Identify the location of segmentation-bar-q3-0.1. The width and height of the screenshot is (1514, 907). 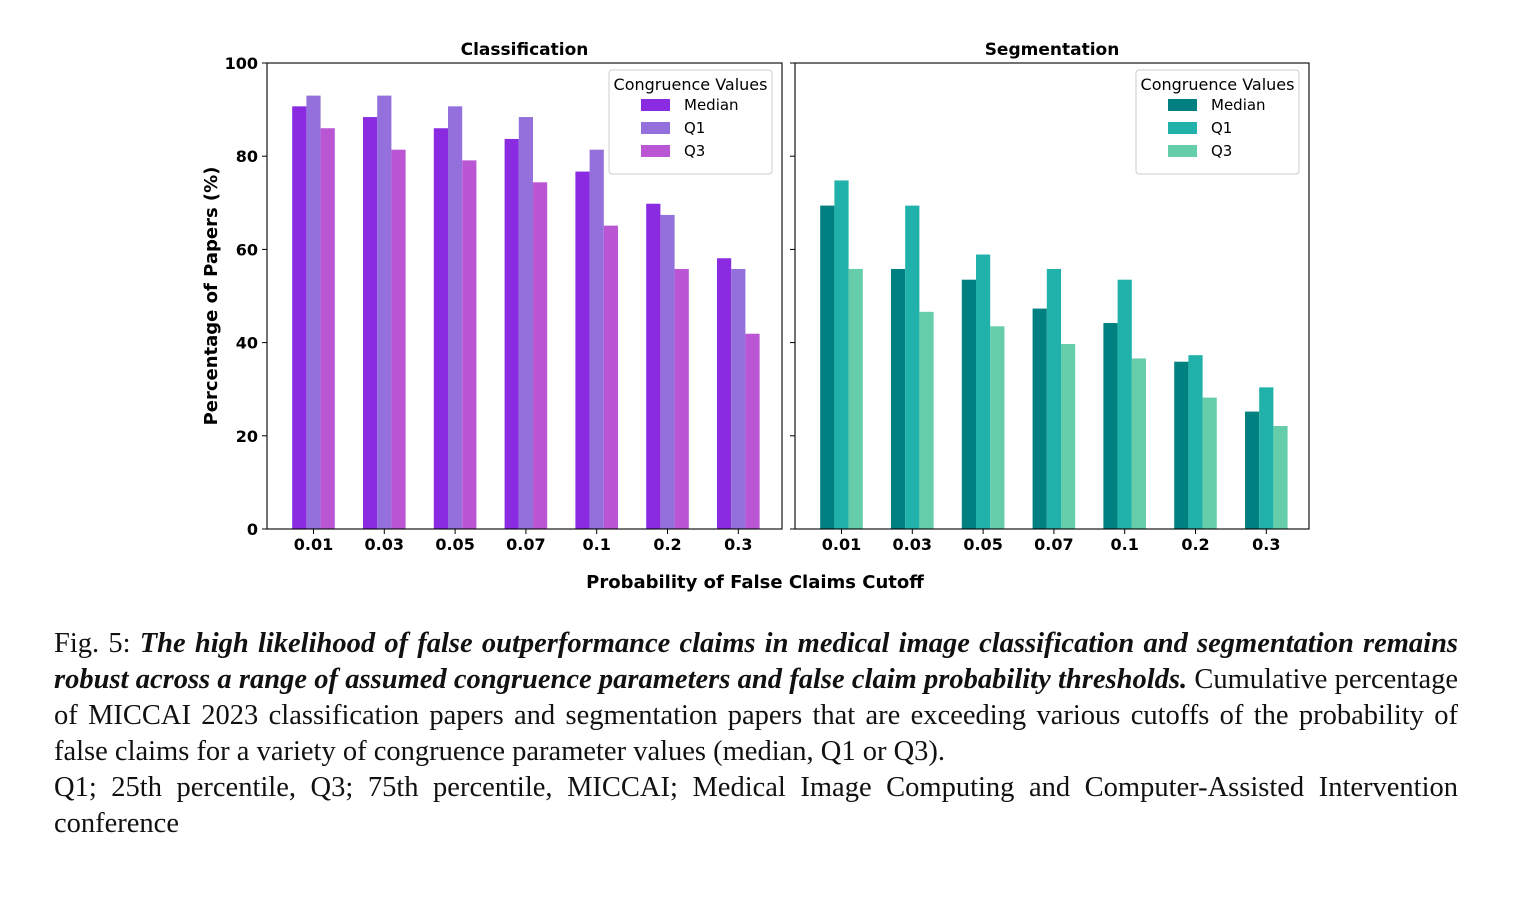
(1138, 443).